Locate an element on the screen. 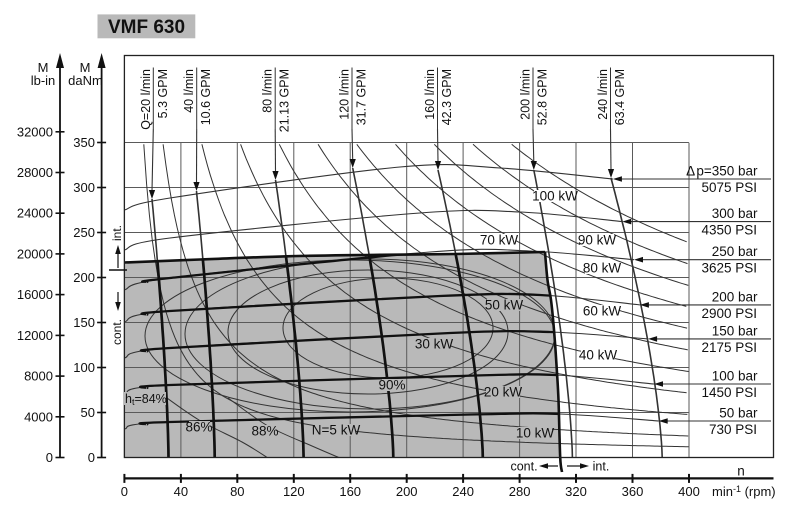  svg-text: 80 is located at coordinates (237, 491).